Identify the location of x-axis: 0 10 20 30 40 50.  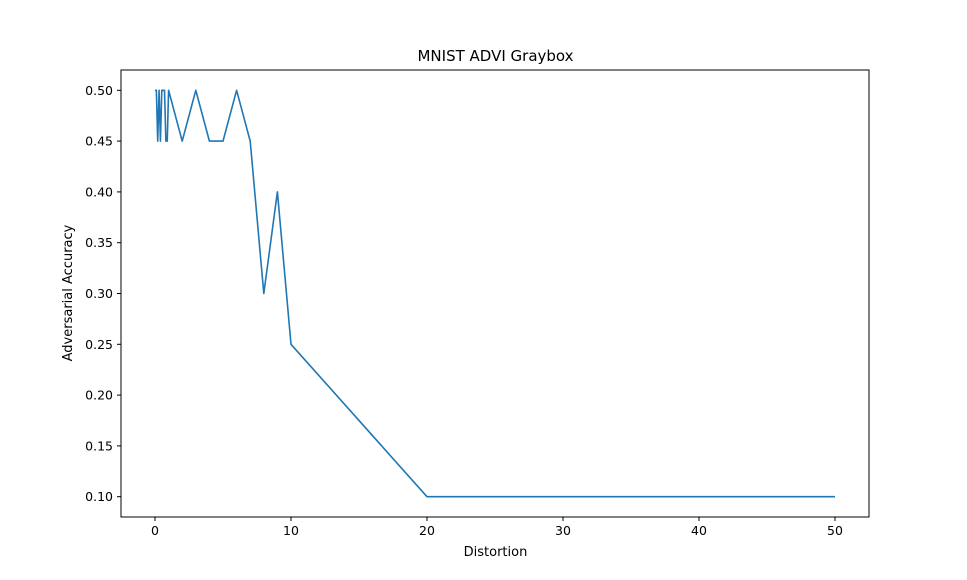
(497, 527).